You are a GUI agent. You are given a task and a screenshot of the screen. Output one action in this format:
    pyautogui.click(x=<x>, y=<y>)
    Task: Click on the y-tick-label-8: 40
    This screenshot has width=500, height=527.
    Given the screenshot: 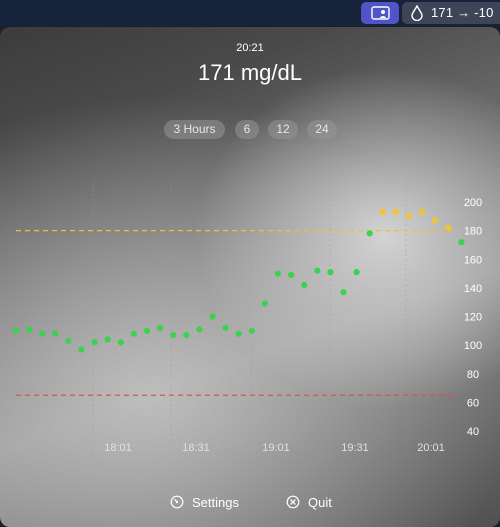 What is the action you would take?
    pyautogui.click(x=473, y=432)
    